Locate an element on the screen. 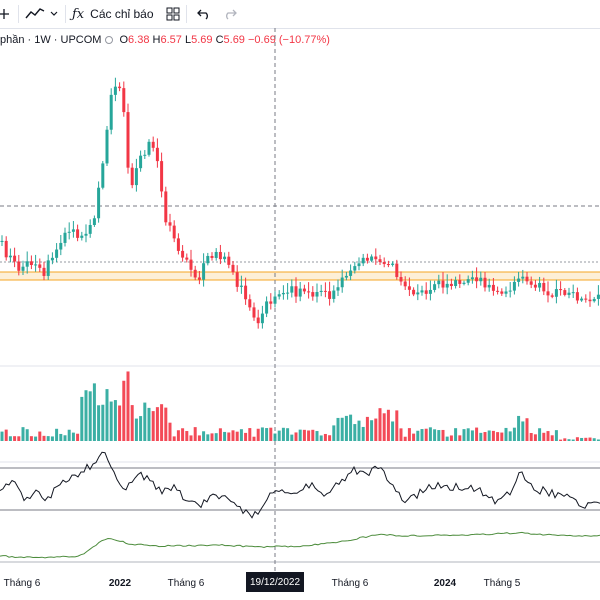 Image resolution: width=600 pixels, height=600 pixels. chart-toolbar: ƒx Các chỉ báo is located at coordinates (300, 14).